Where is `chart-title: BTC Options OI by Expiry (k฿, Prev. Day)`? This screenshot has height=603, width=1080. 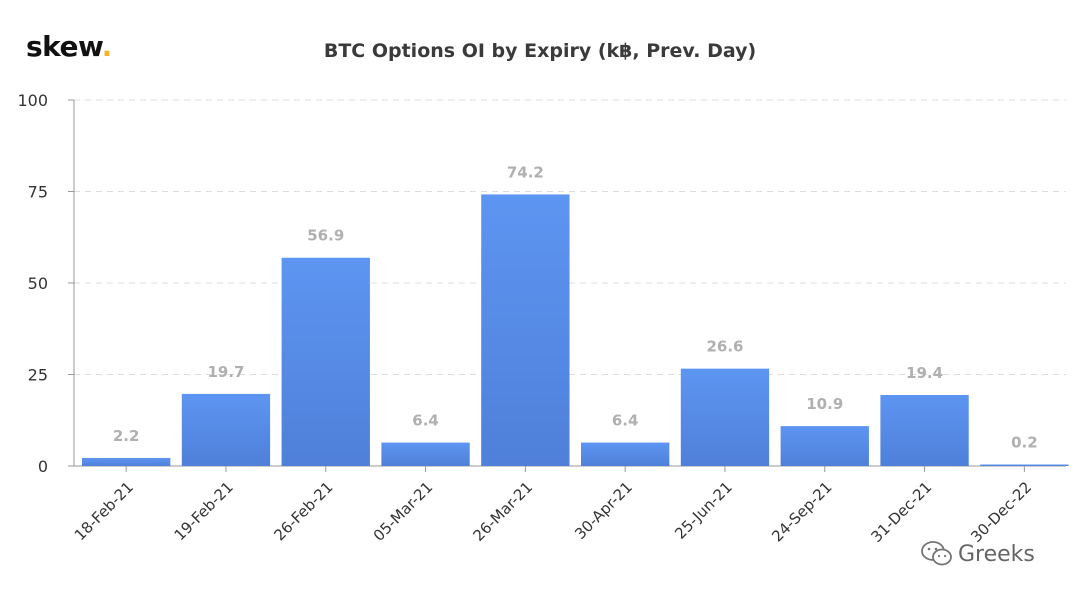 chart-title: BTC Options OI by Expiry (k฿, Prev. Day) is located at coordinates (540, 51).